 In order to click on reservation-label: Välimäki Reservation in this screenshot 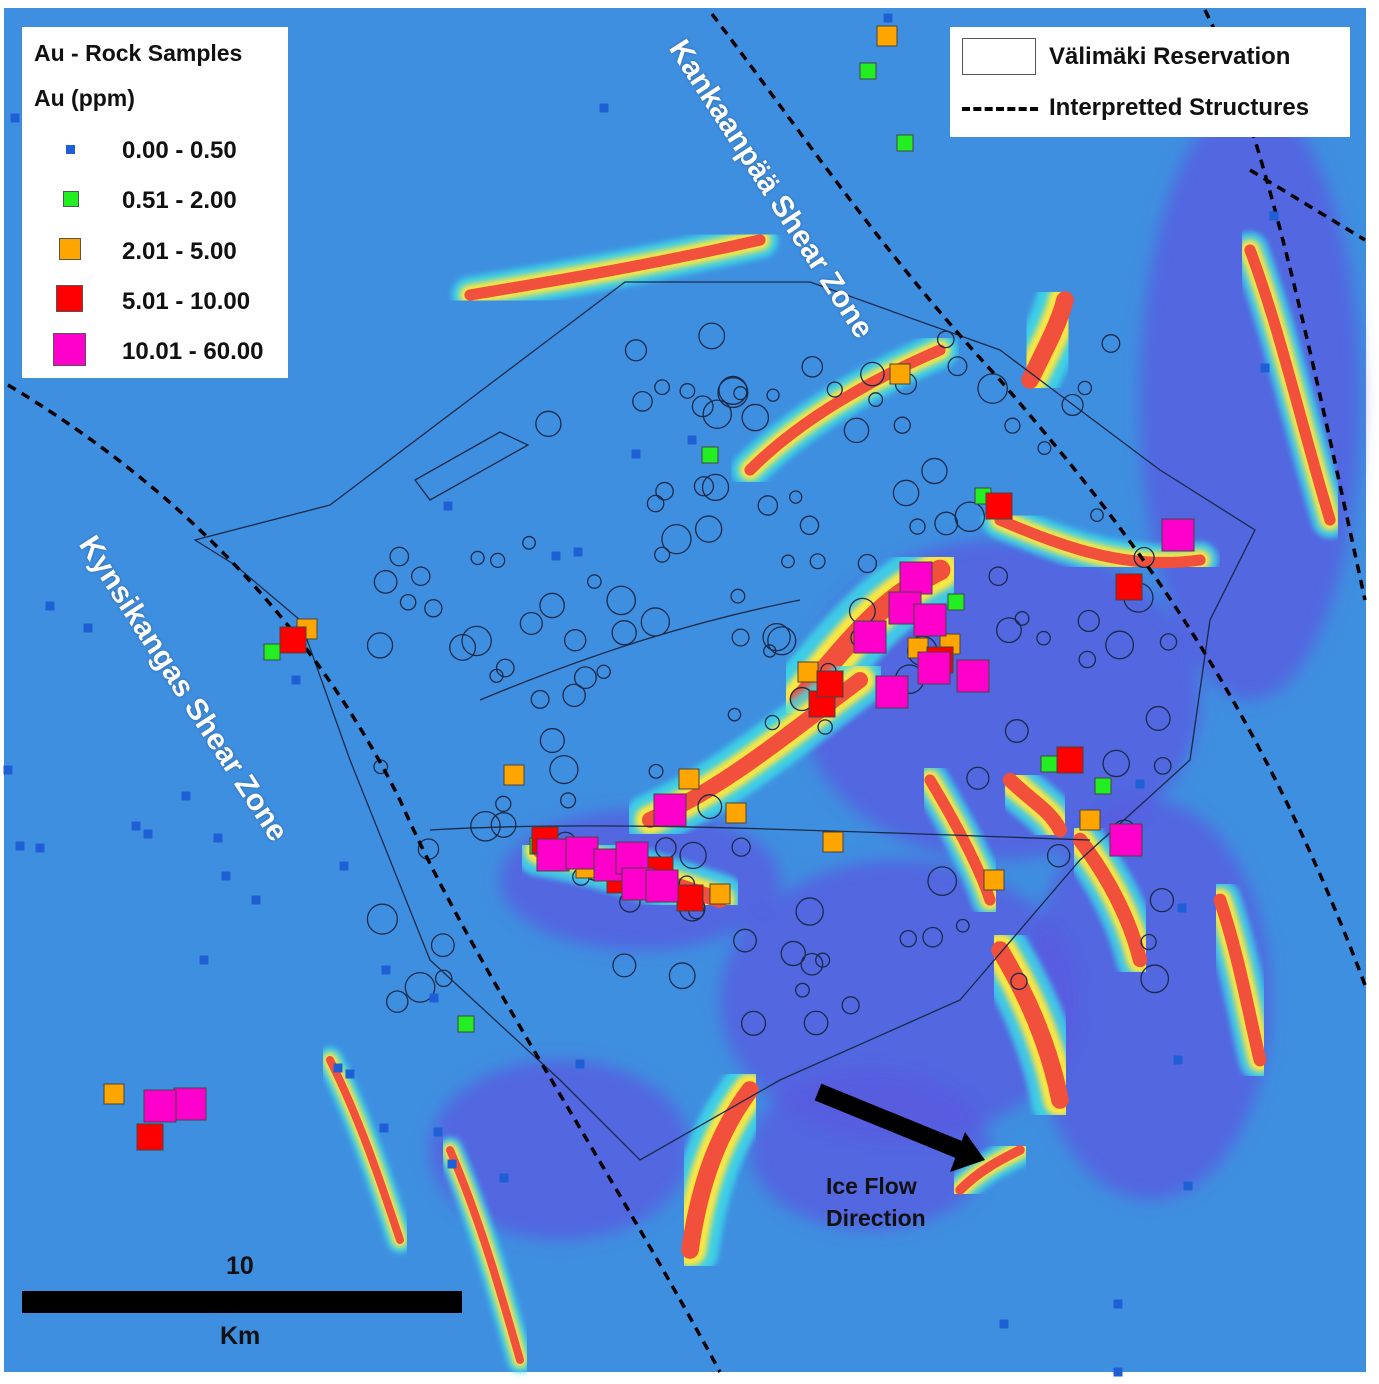, I will do `click(1170, 56)`.